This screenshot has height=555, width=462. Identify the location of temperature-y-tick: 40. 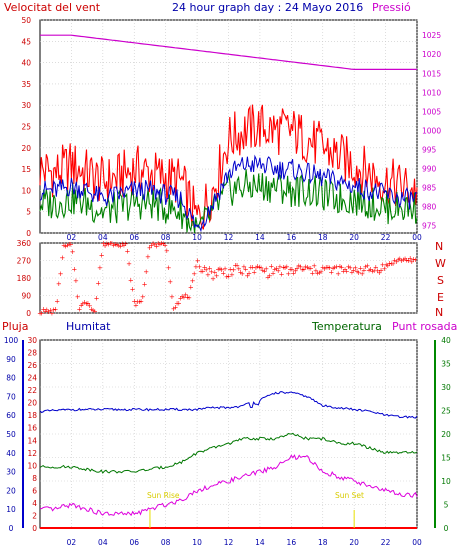
(446, 340).